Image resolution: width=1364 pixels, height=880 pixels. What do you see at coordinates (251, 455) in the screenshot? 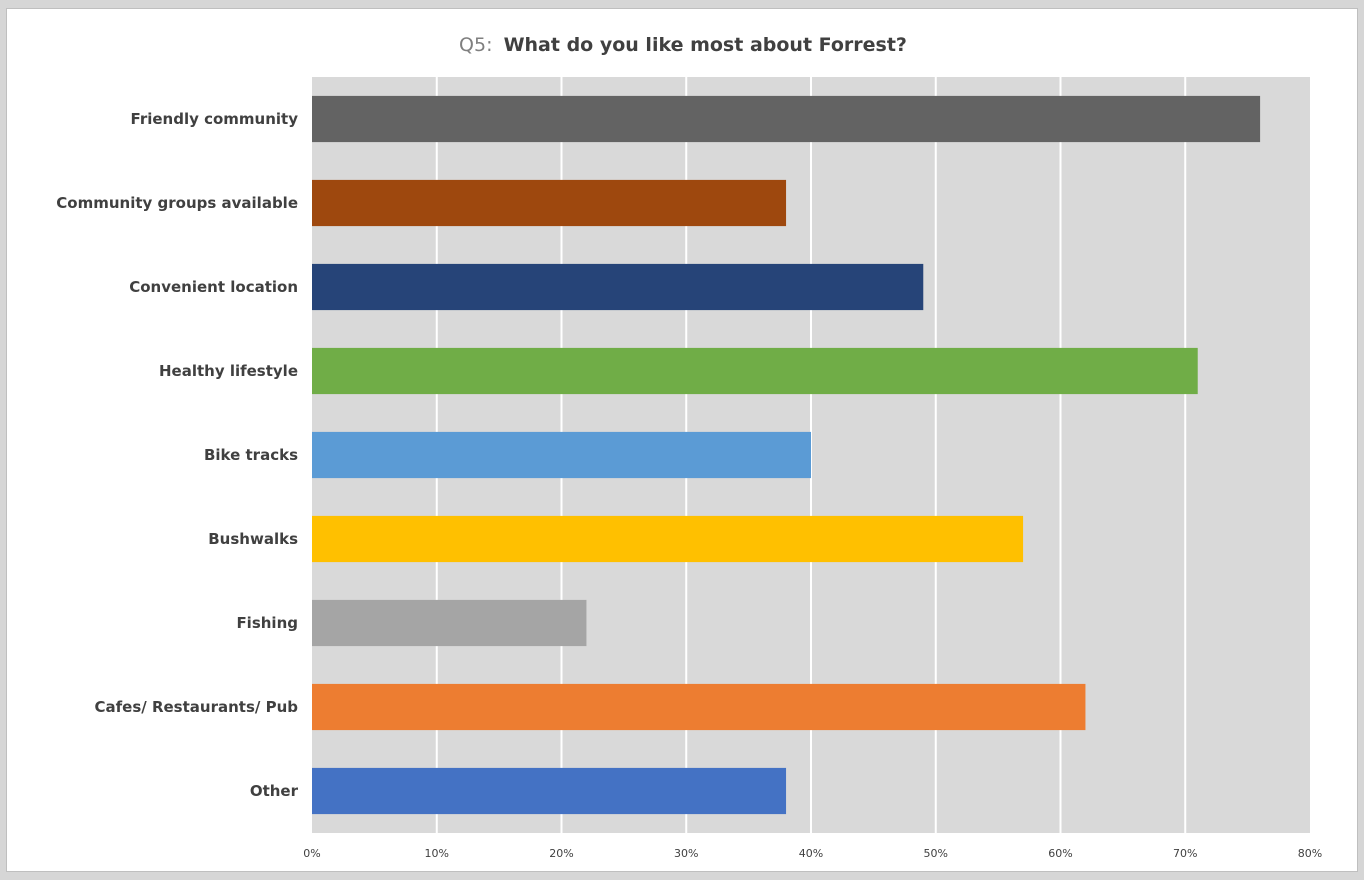
I see `category-label: Bike tracks` at bounding box center [251, 455].